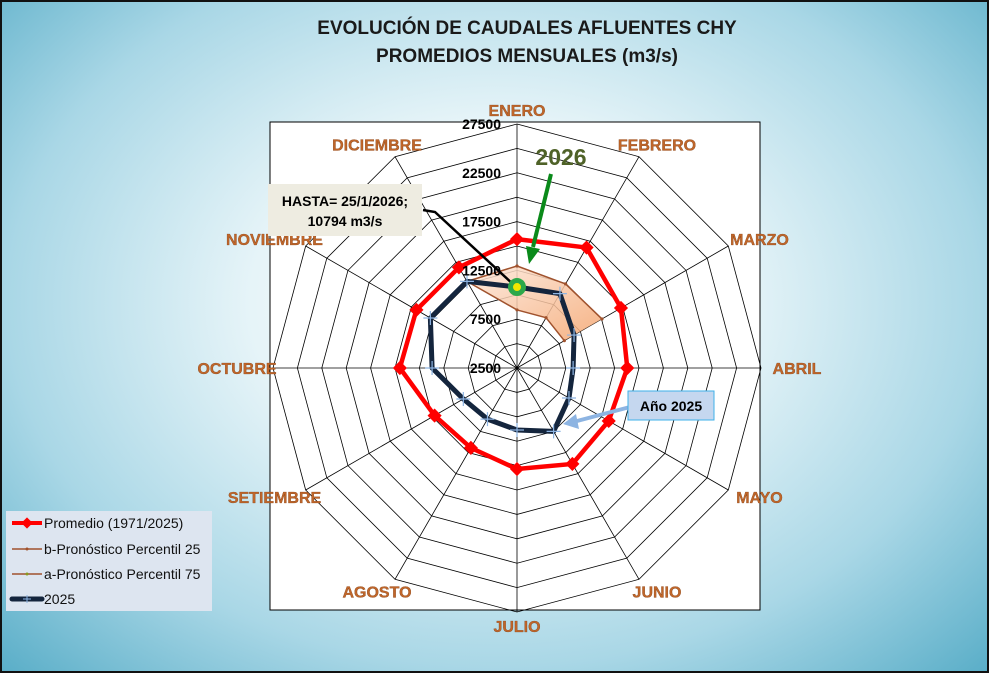 The width and height of the screenshot is (989, 673). I want to click on legend-item-promedio: Promedio (1971/2025), so click(97, 523).